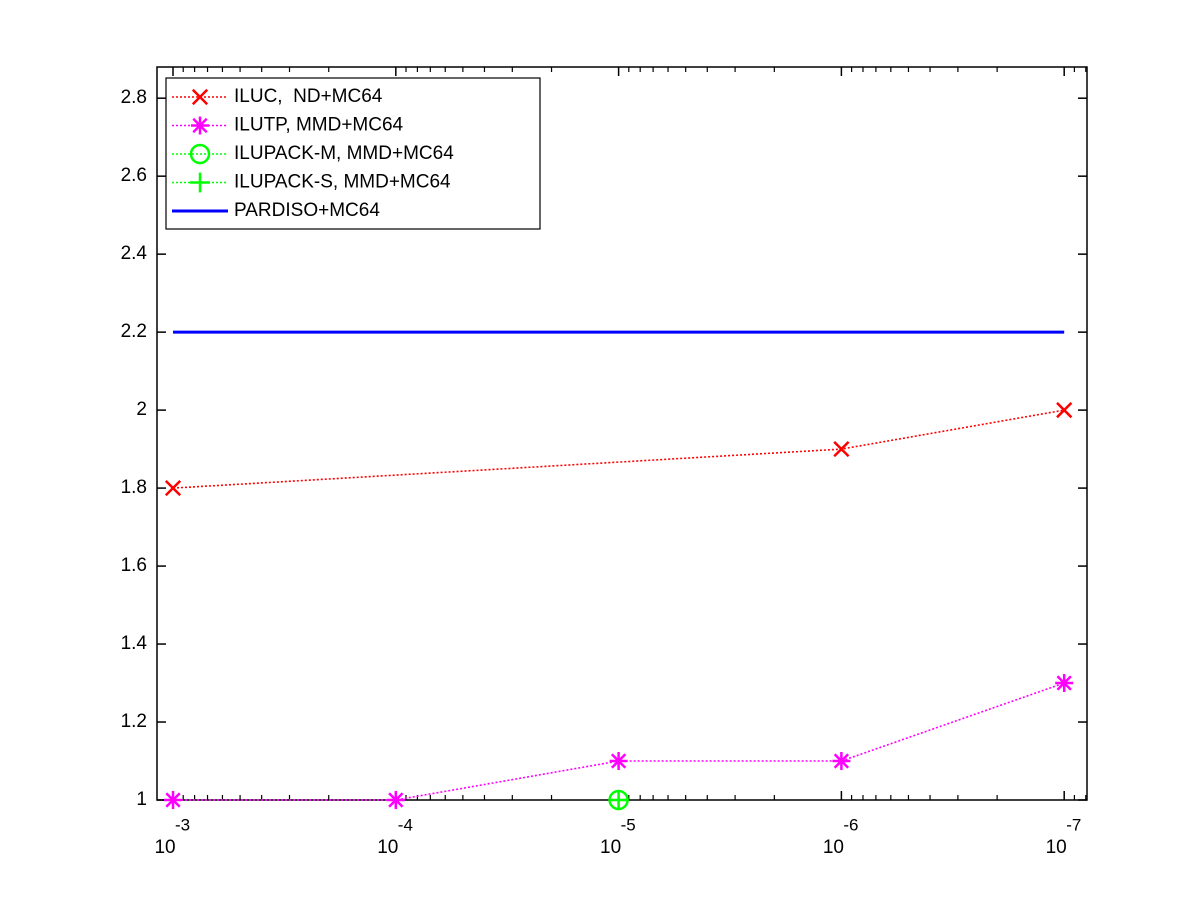  I want to click on legend-label: ILUC, ND+MC64, so click(308, 96).